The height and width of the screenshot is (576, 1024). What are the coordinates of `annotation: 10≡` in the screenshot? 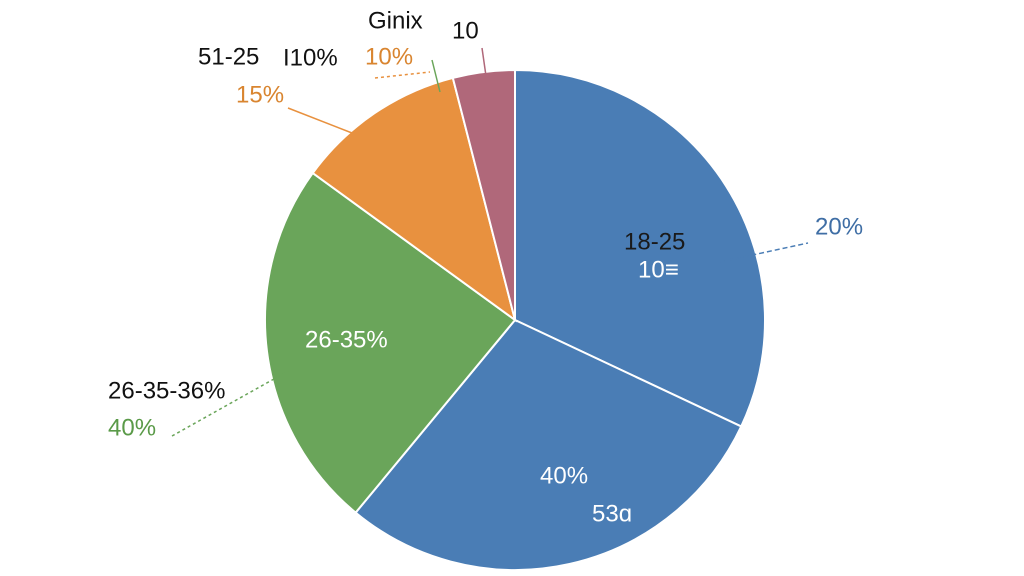 It's located at (658, 269).